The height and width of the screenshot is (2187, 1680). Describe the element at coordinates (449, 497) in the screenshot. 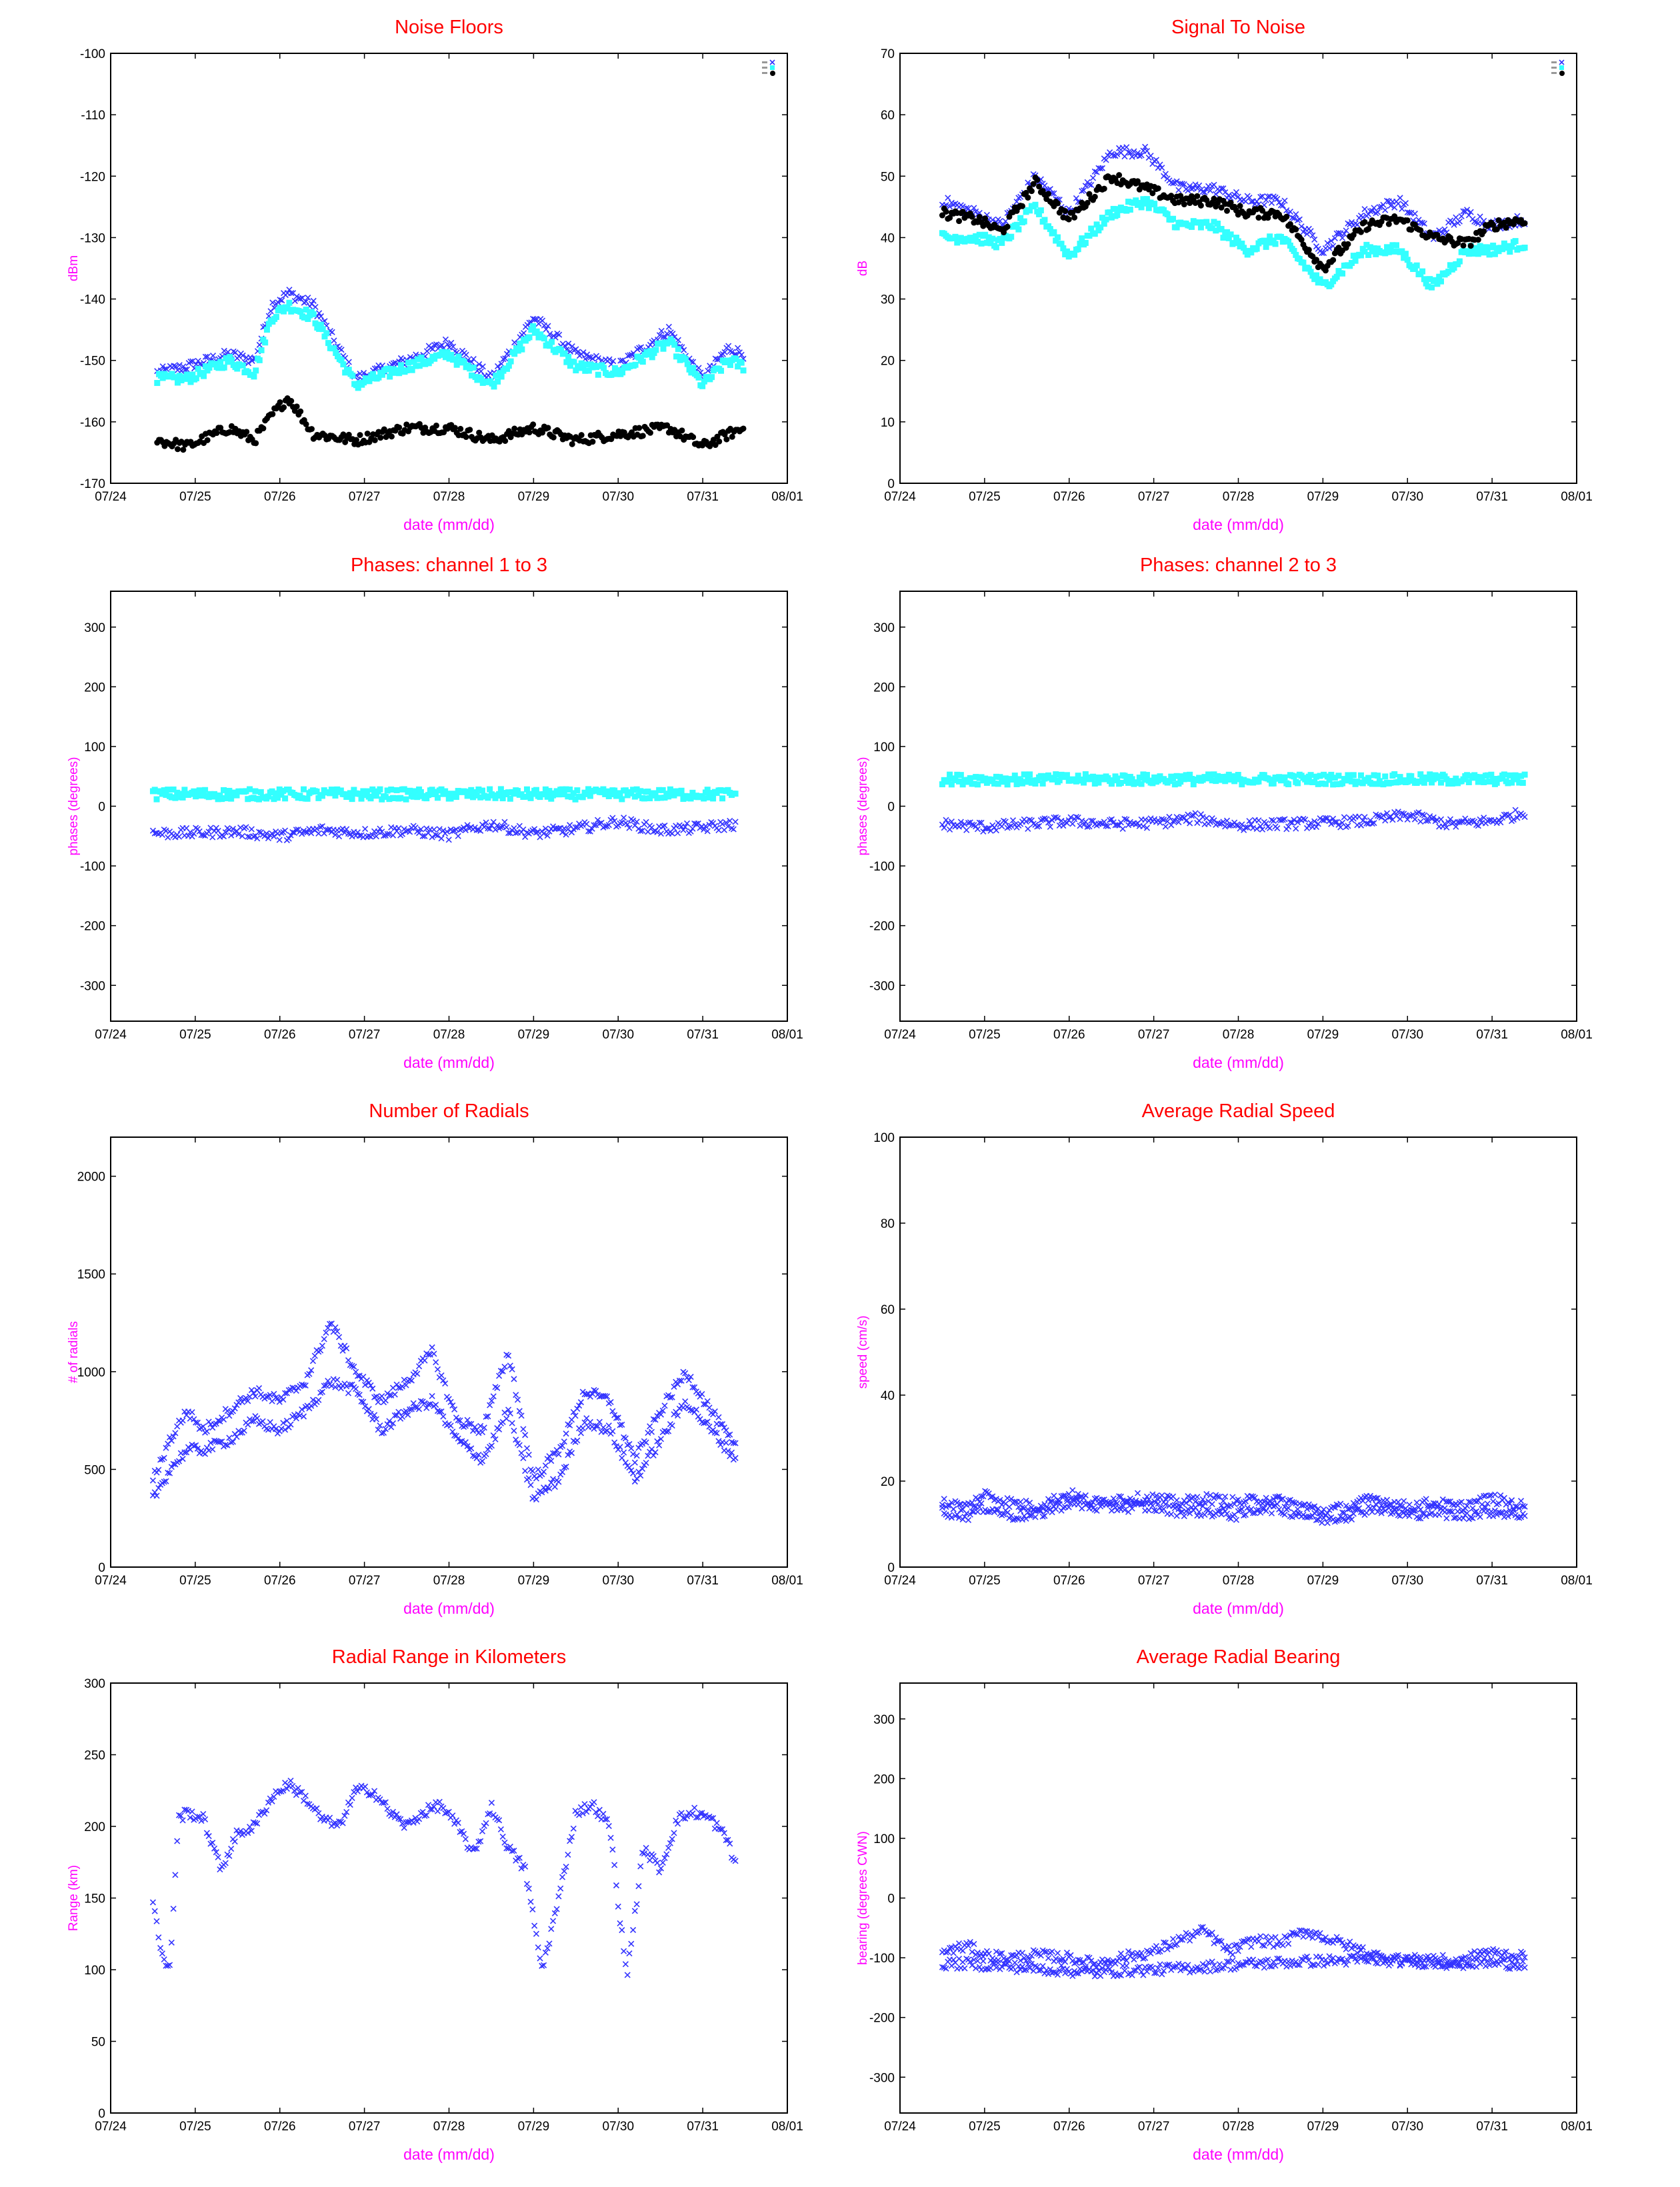

I see `x-tick-label: 07/28` at that location.